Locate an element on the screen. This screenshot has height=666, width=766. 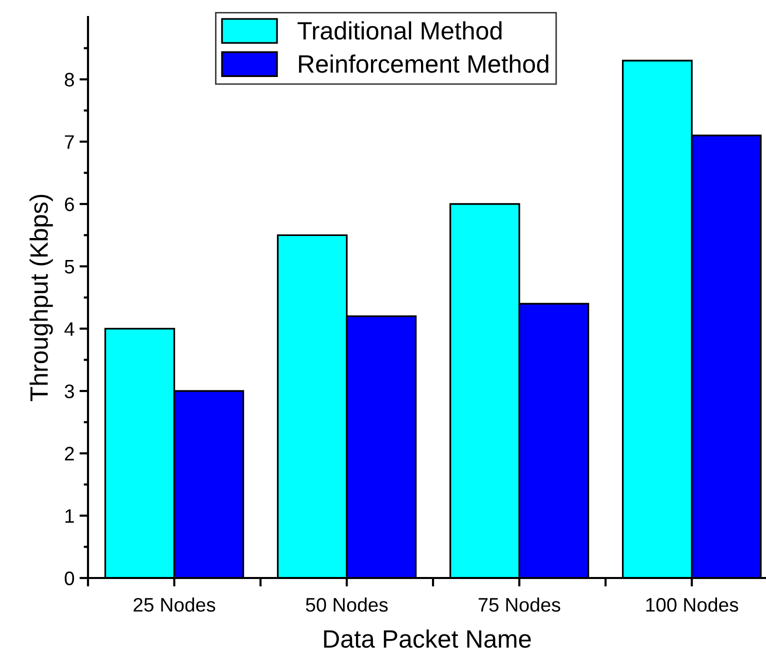
x-axis-title: Data Packet Name is located at coordinates (427, 638).